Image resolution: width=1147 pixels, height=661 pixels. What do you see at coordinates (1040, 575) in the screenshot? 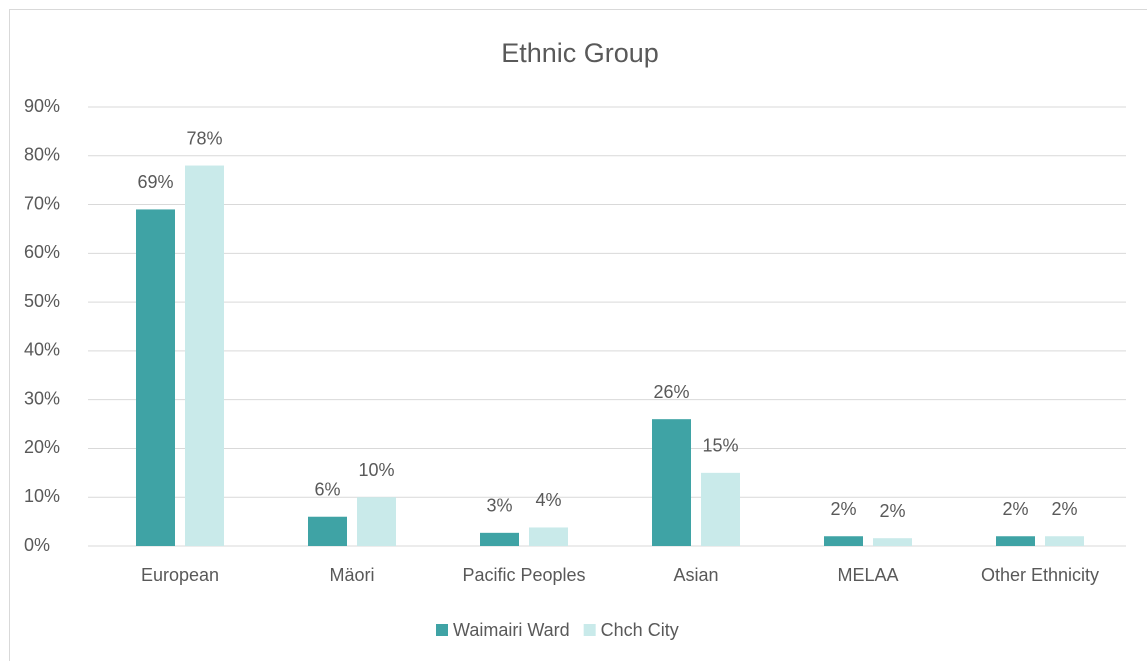
I see `x-tick-label: Other Ethnicity` at bounding box center [1040, 575].